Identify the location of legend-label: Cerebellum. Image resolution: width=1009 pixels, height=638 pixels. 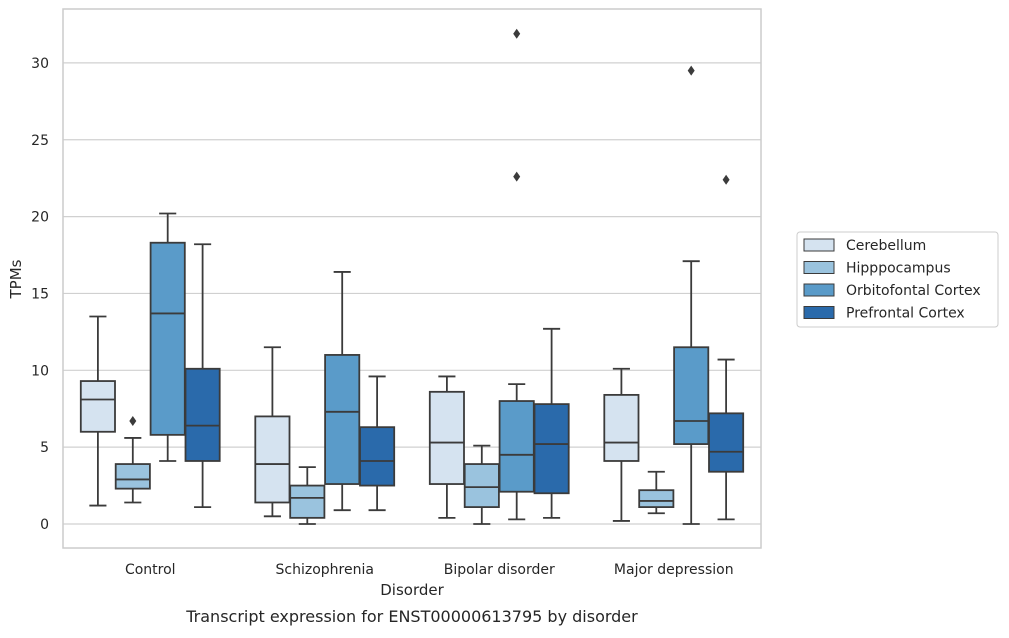
(886, 246).